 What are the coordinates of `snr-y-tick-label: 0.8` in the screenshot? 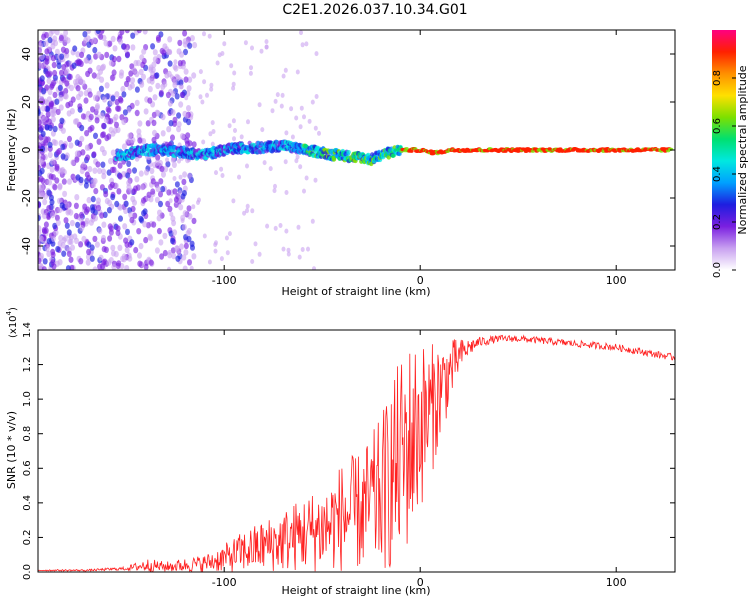 It's located at (27, 434).